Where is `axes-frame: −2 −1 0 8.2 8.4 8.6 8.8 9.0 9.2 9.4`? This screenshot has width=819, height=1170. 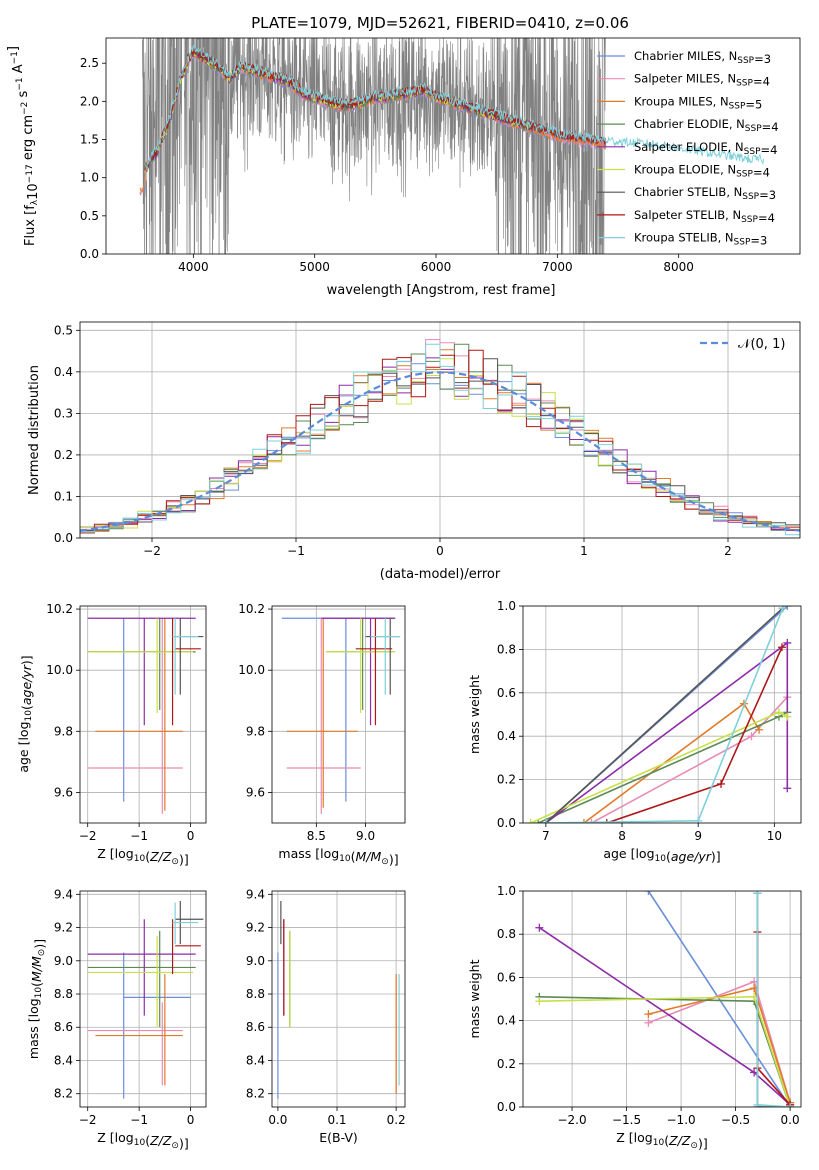
axes-frame: −2 −1 0 8.2 8.4 8.6 8.8 9.0 9.2 9.4 is located at coordinates (130, 1007).